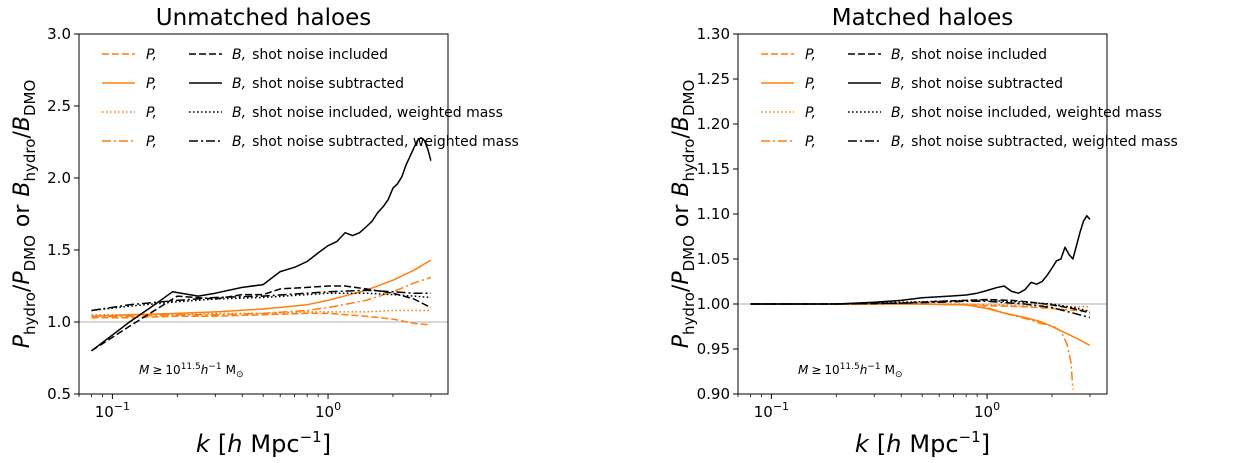  I want to click on series-line-p-dashed, so click(261, 319).